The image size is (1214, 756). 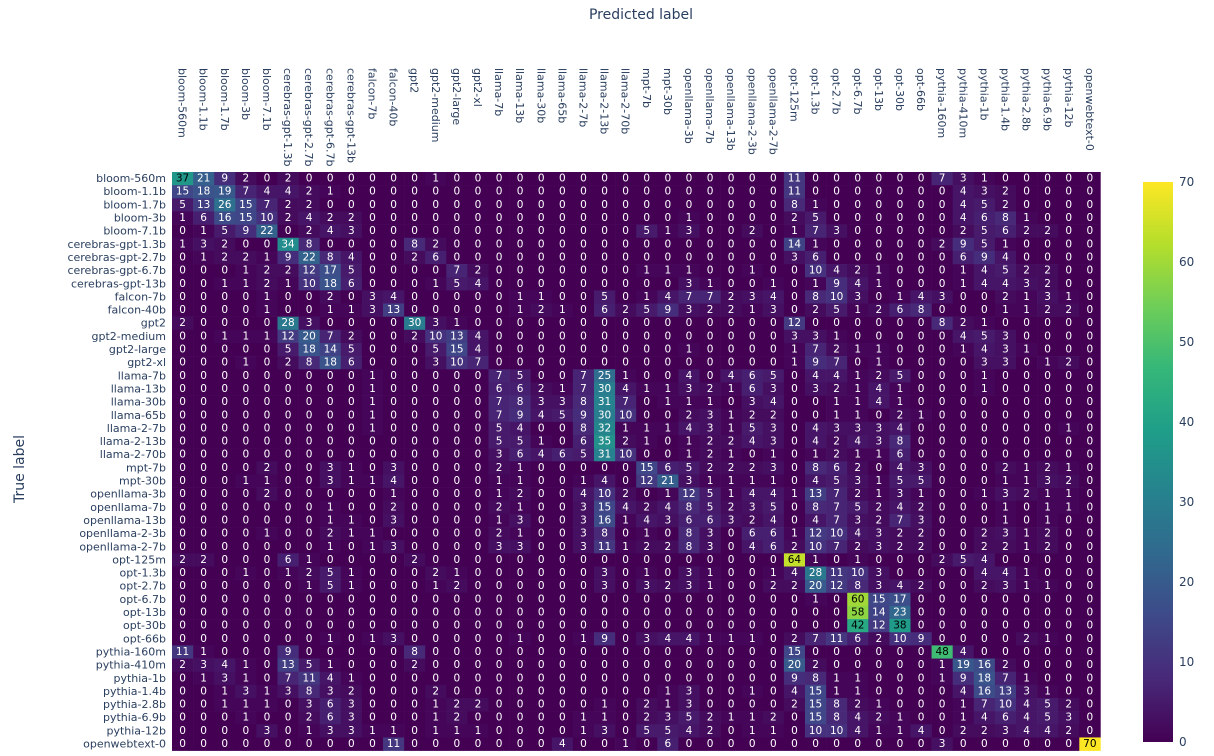 I want to click on heatmap-cell-value: 11, so click(x=794, y=192).